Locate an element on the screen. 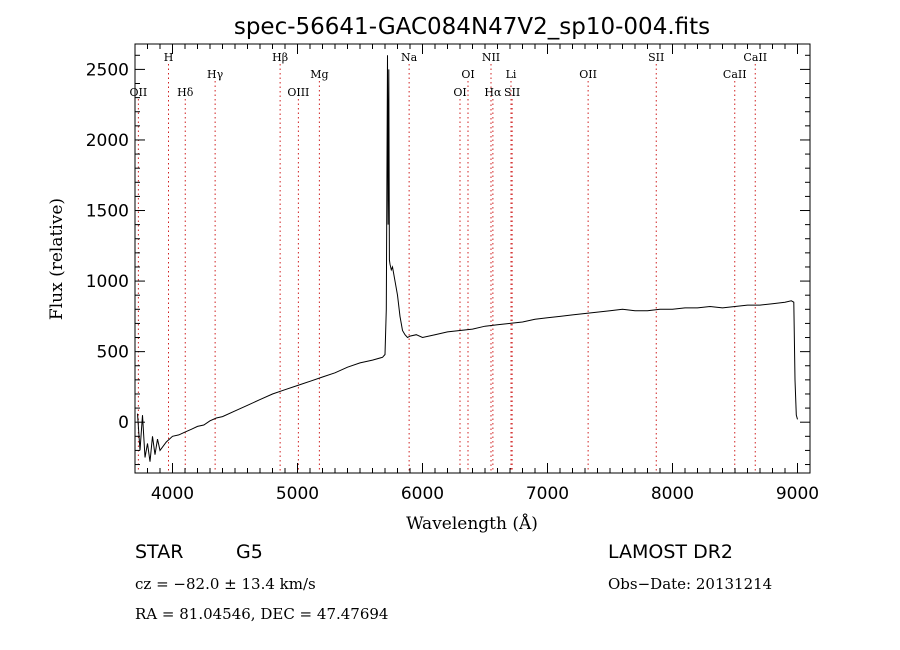 The width and height of the screenshot is (900, 650). spectral-line-label: OIII is located at coordinates (298, 92).